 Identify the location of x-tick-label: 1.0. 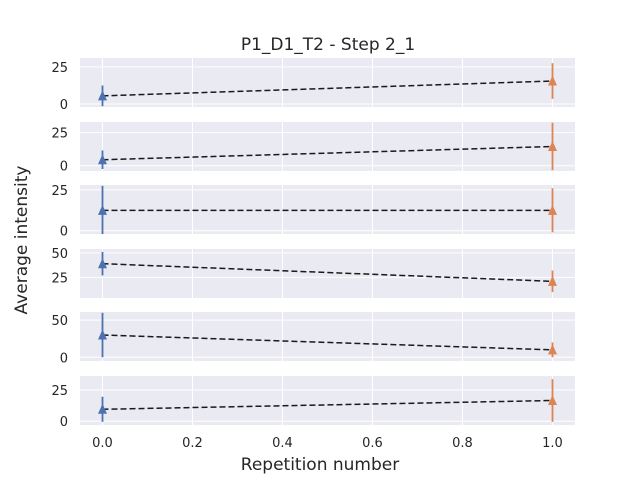
(552, 443).